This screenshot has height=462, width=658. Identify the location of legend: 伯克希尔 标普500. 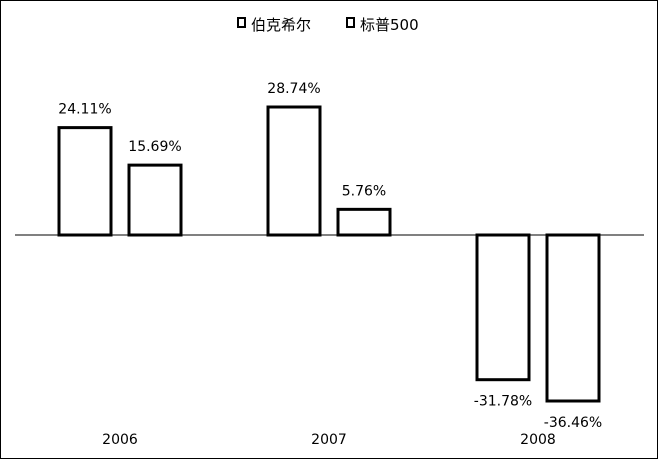
(328, 25).